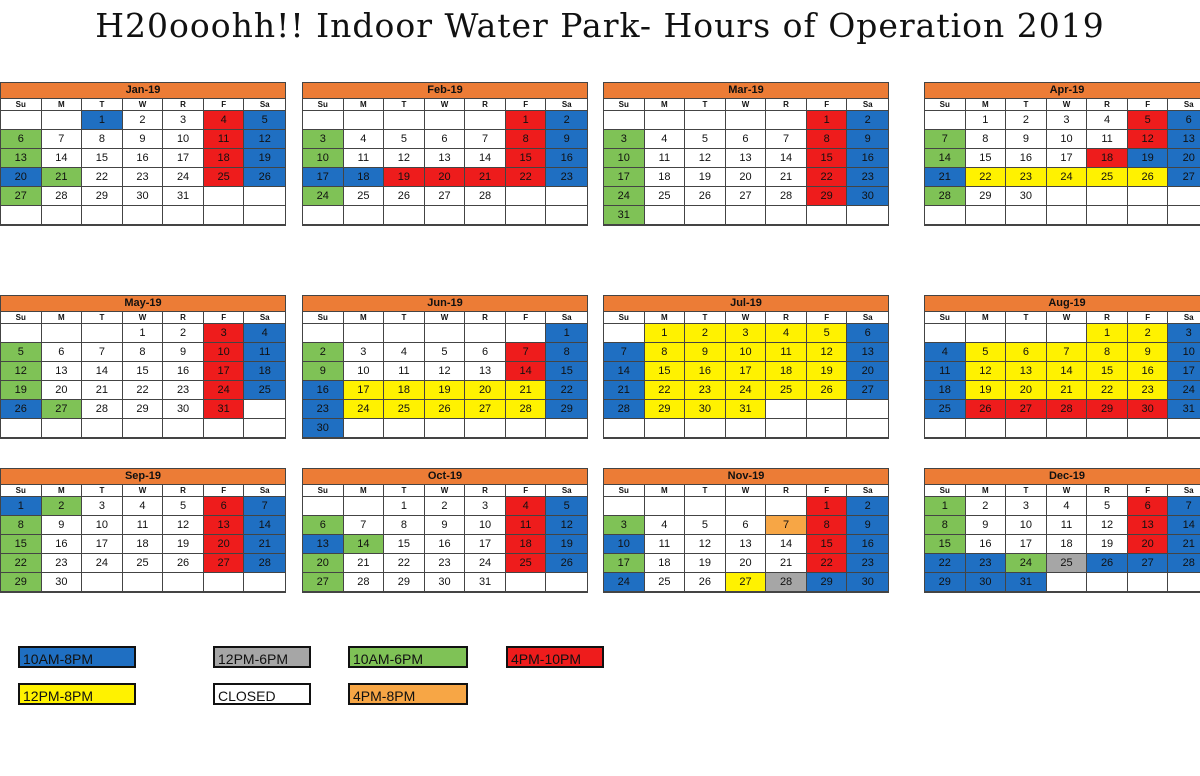 The height and width of the screenshot is (776, 1200). Describe the element at coordinates (224, 544) in the screenshot. I see `day-cell: 20` at that location.